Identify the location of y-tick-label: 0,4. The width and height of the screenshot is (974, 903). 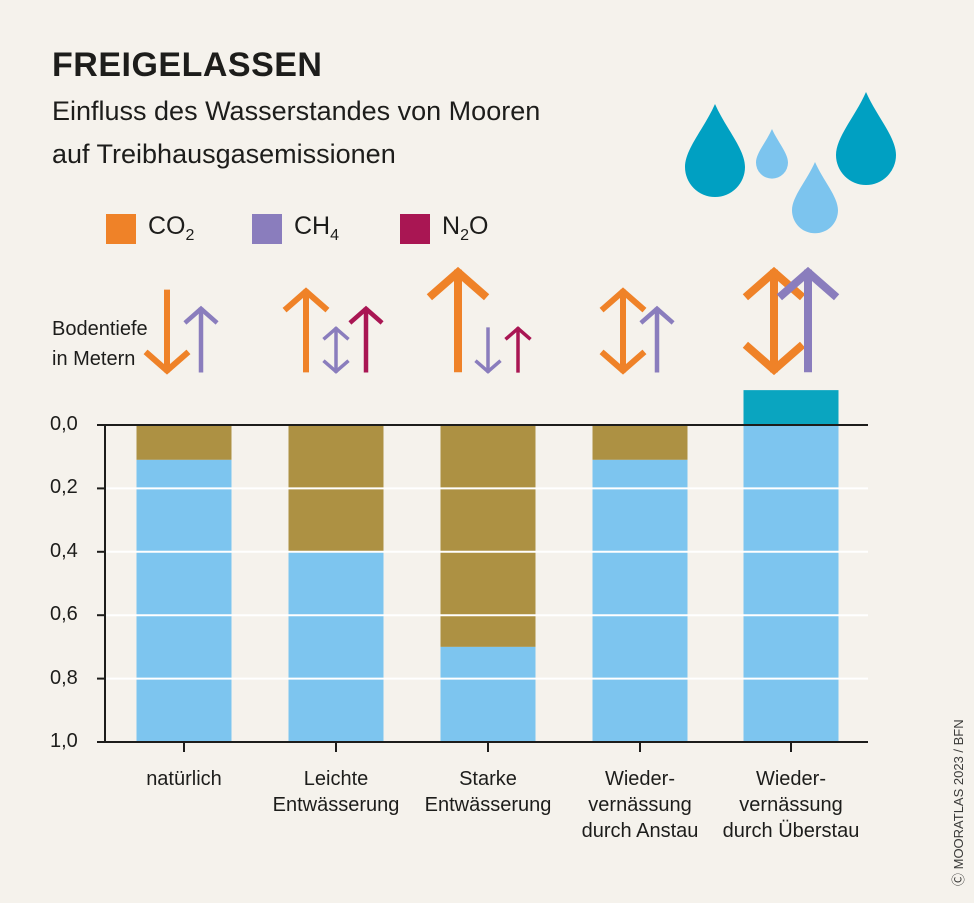
(64, 550).